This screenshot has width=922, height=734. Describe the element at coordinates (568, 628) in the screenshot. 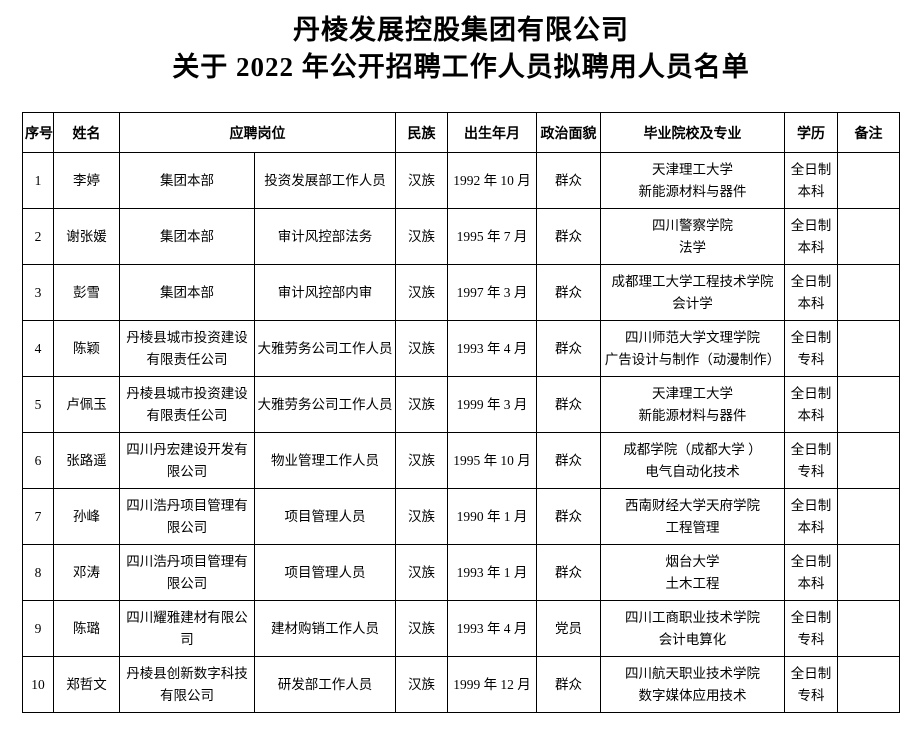

I see `cell-political: 党员` at that location.